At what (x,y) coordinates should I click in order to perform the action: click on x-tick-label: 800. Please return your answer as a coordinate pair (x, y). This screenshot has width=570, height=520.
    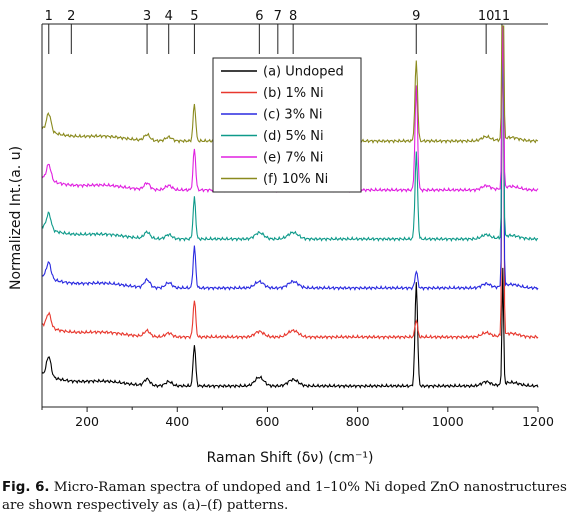
    Looking at the image, I should click on (358, 421).